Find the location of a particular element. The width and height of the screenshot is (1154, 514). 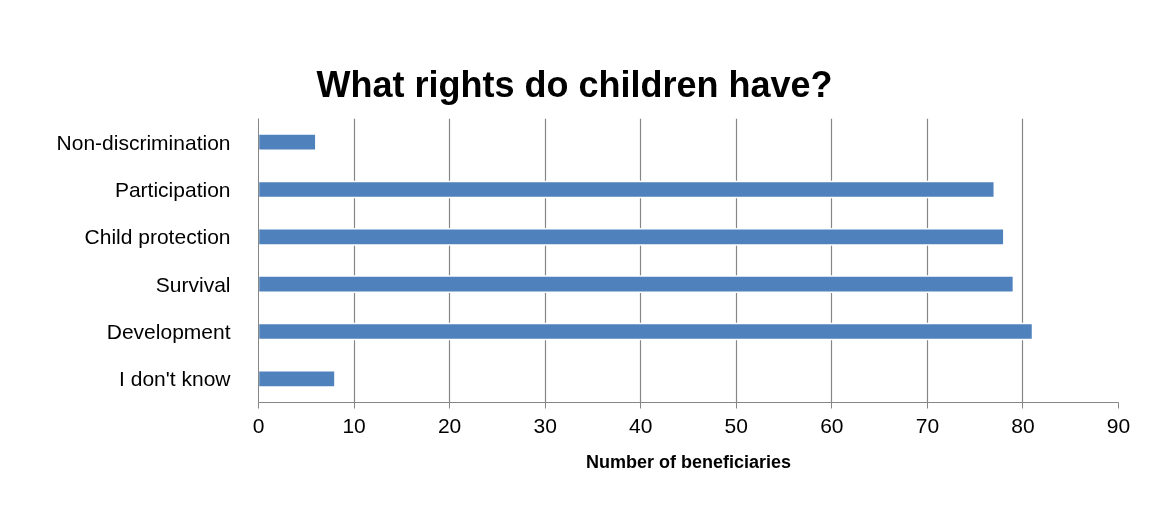

x-tick-label: 60 is located at coordinates (832, 425).